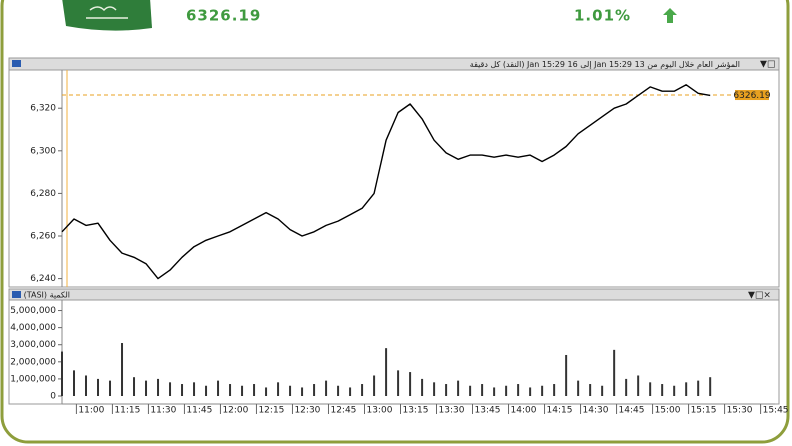 This screenshot has width=792, height=446. Describe the element at coordinates (107, 15) in the screenshot. I see `flag` at that location.